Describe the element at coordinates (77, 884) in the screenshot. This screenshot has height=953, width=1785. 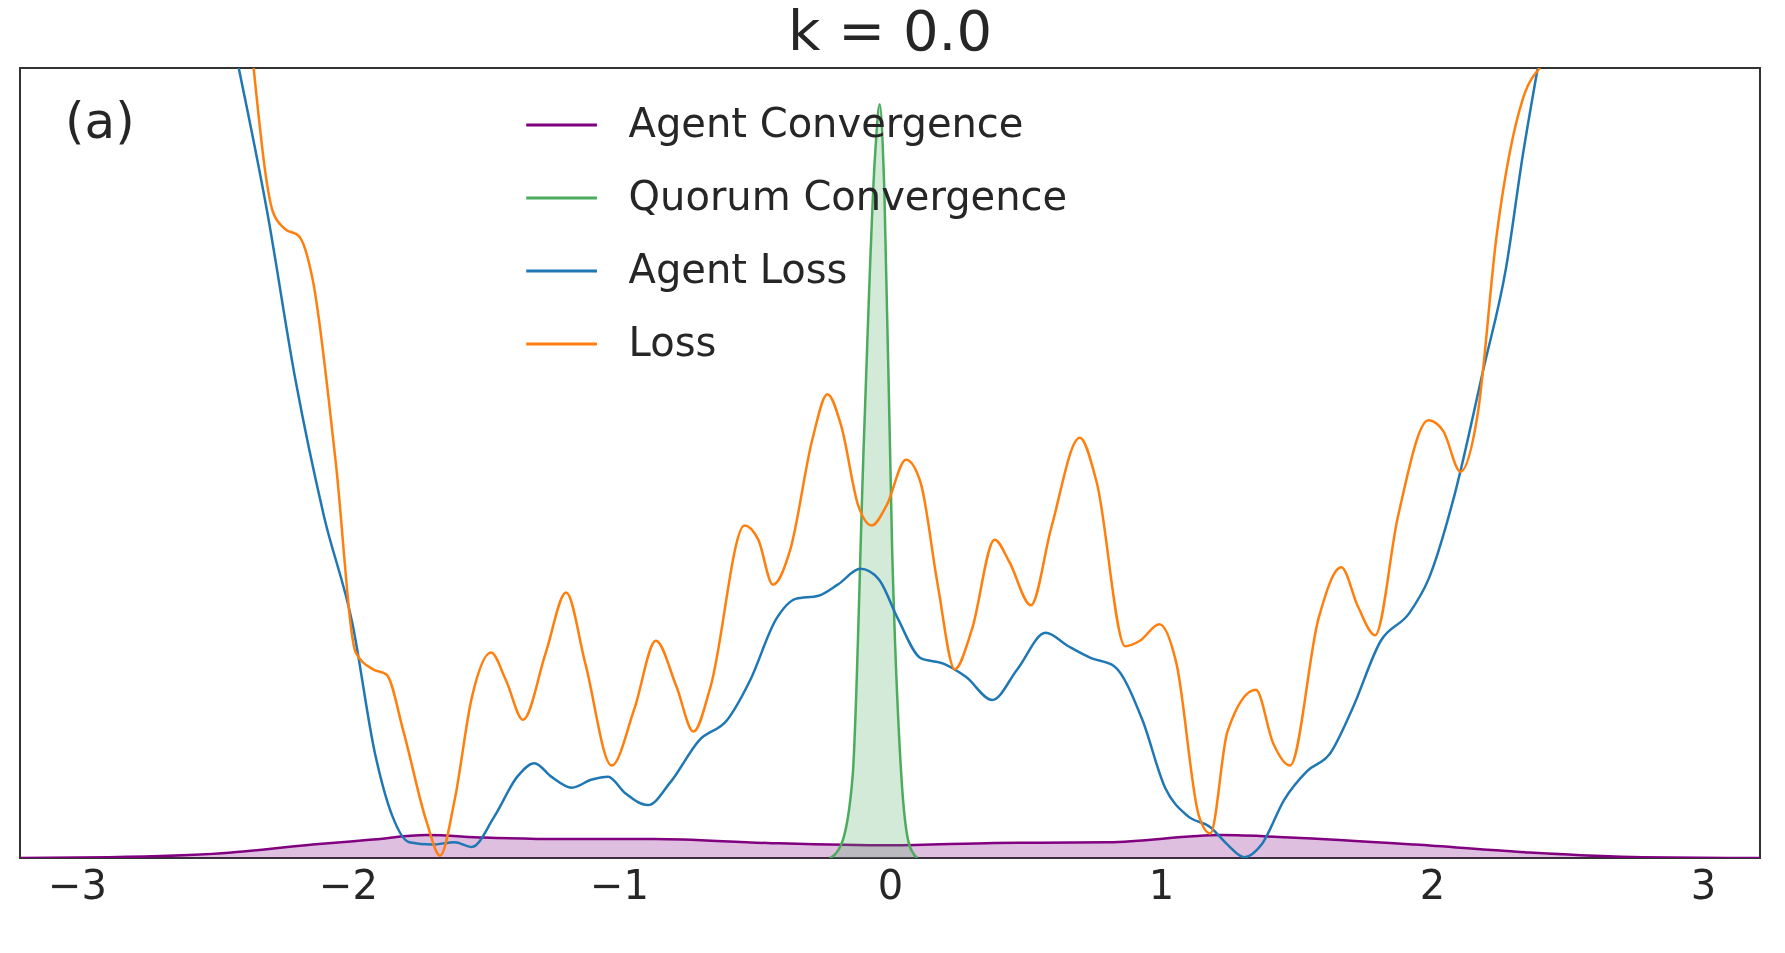
I see `x-tick-label: −3` at that location.